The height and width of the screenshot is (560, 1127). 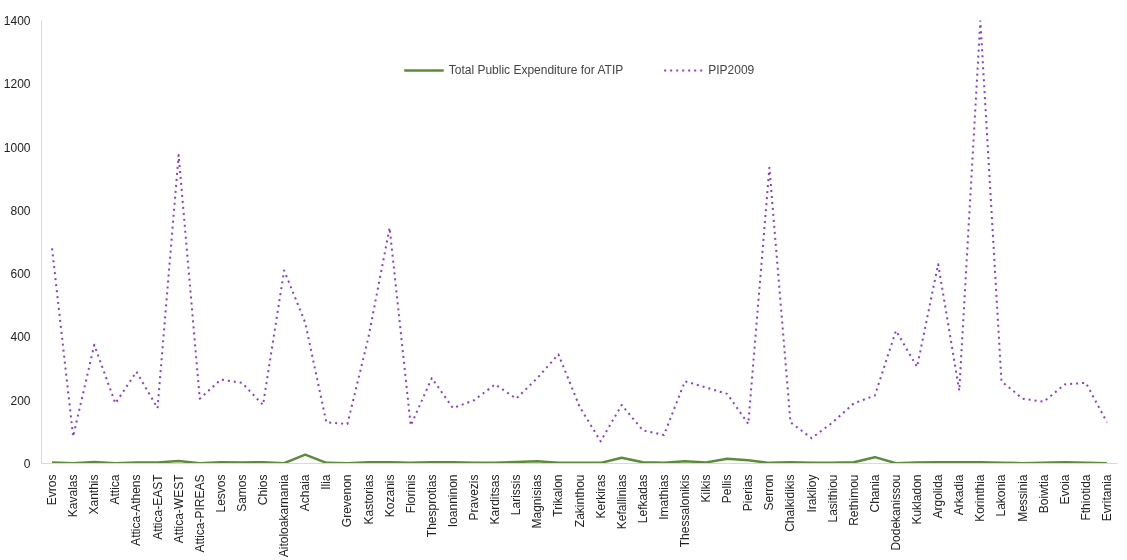 I want to click on x-tick-label: Attica-EAST, so click(x=157, y=506).